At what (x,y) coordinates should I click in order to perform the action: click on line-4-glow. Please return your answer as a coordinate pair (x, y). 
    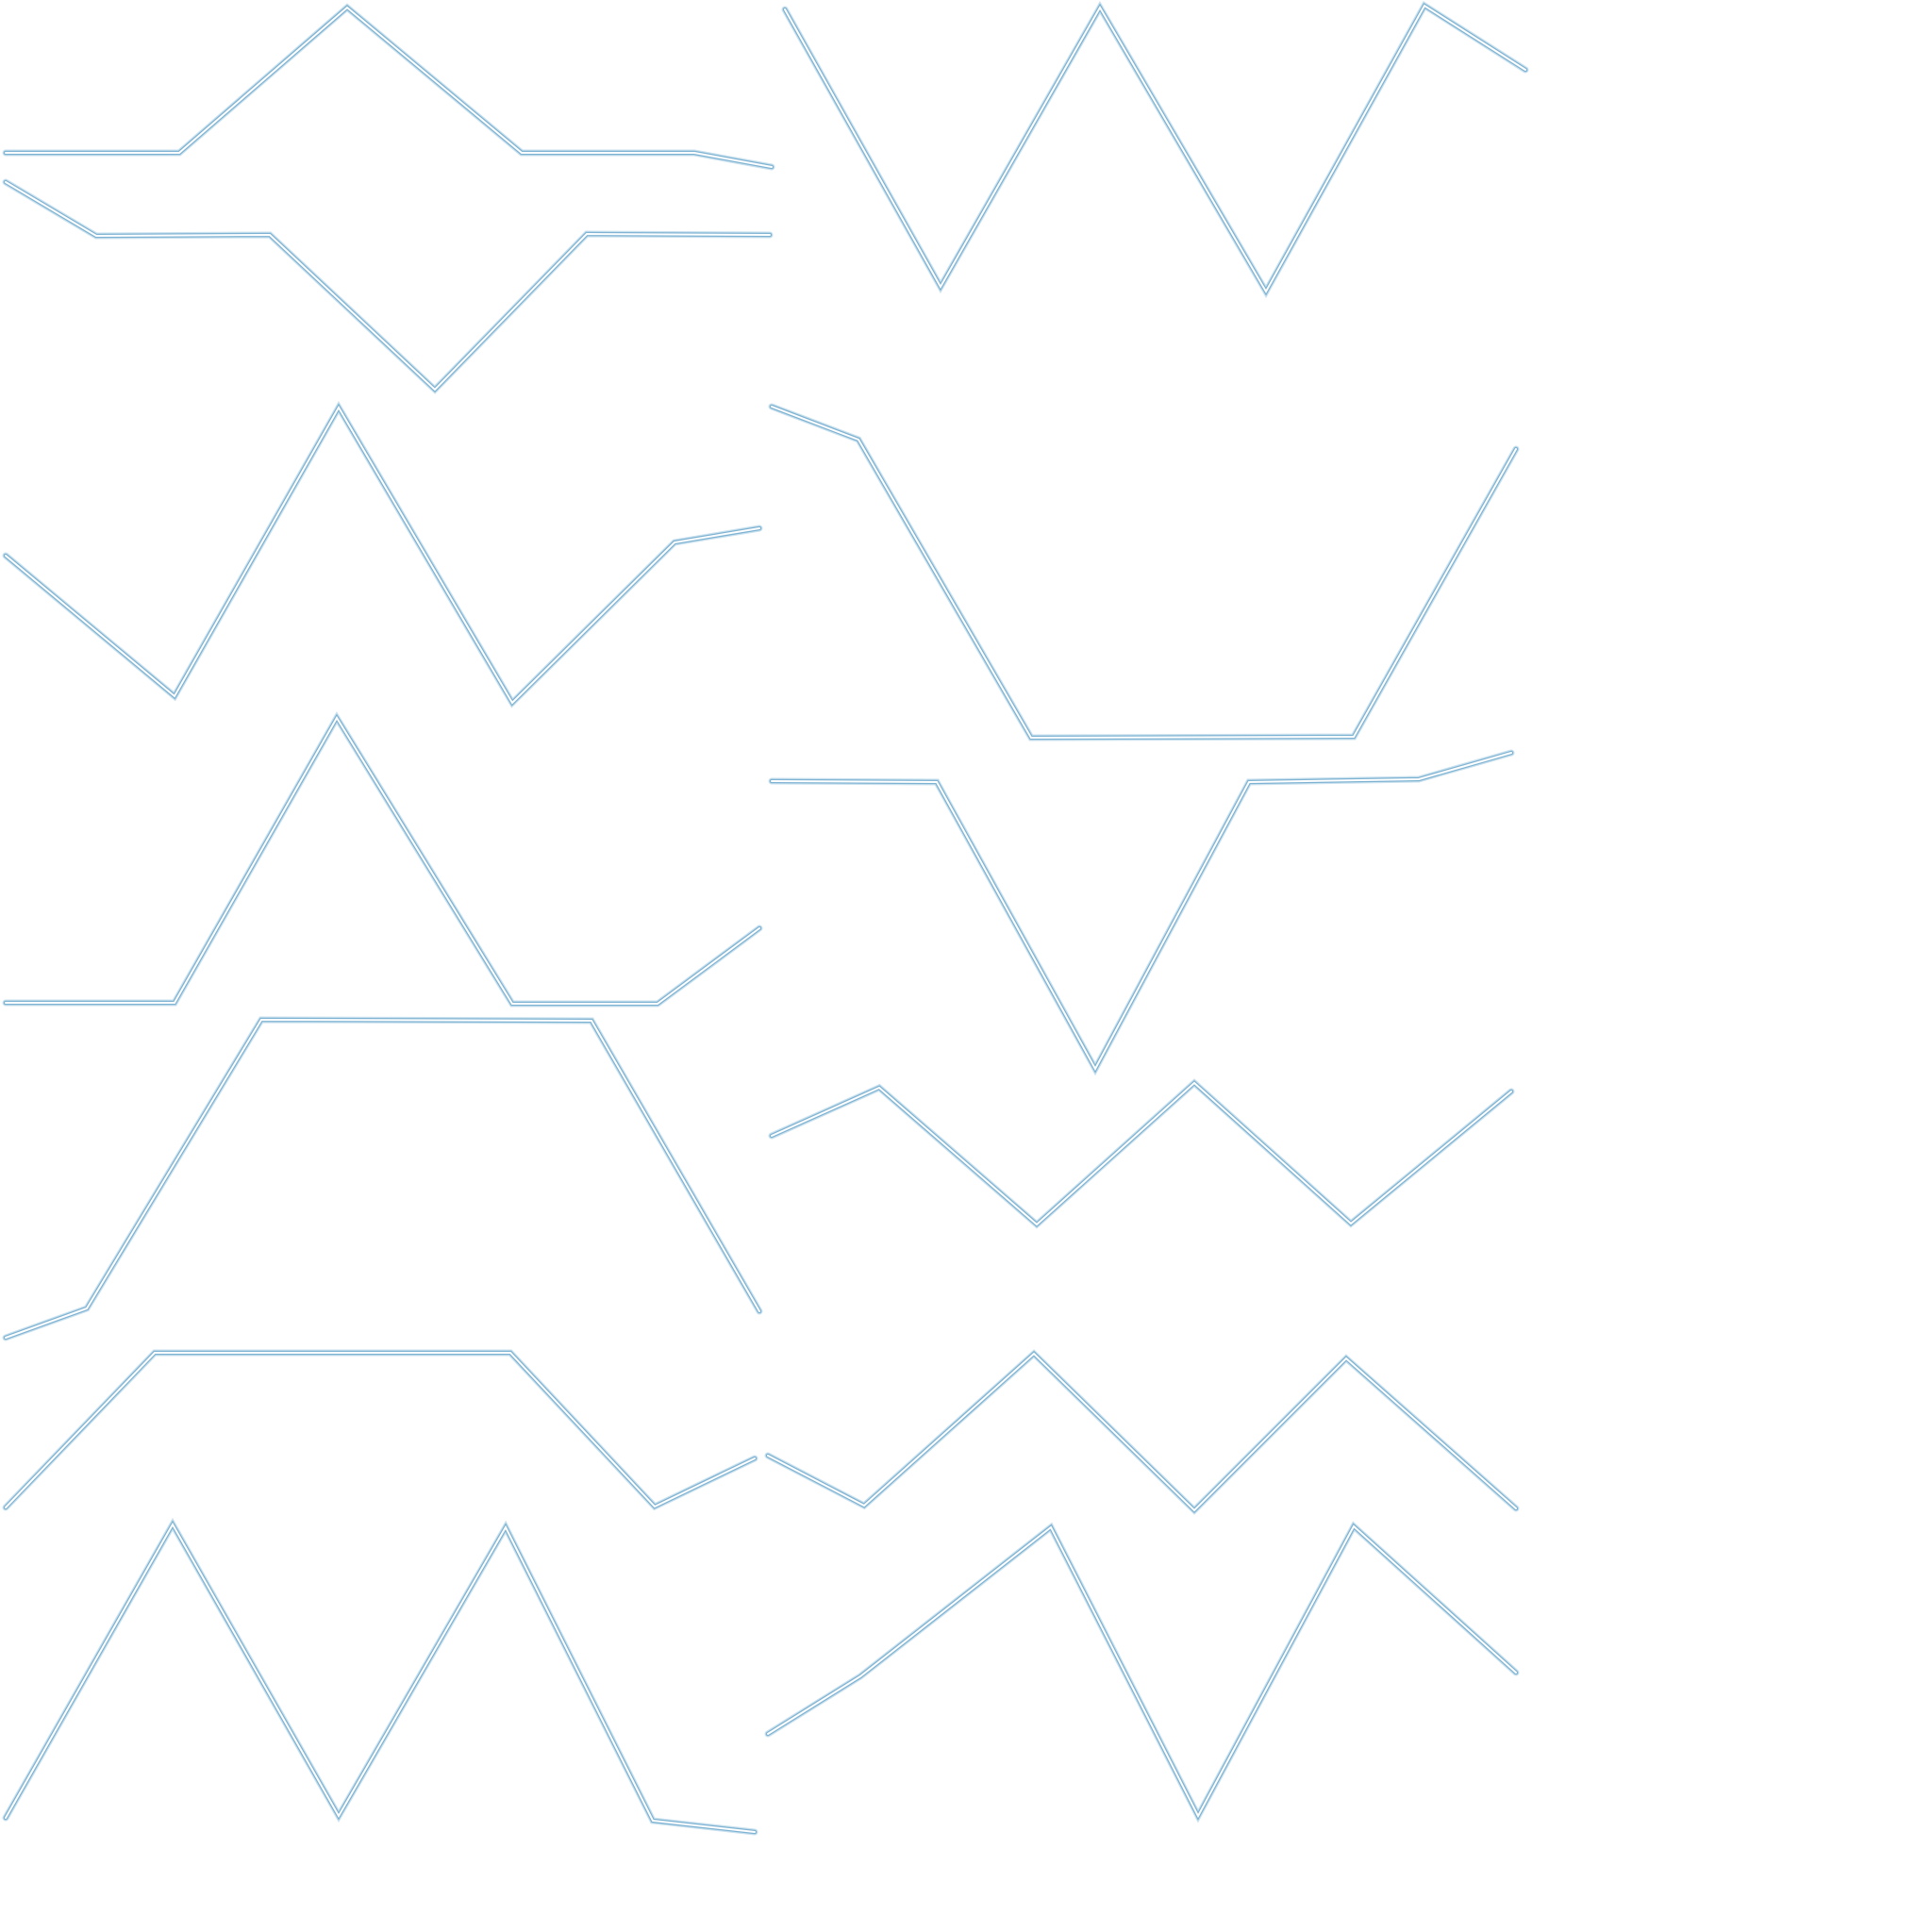
    Looking at the image, I should click on (383, 555).